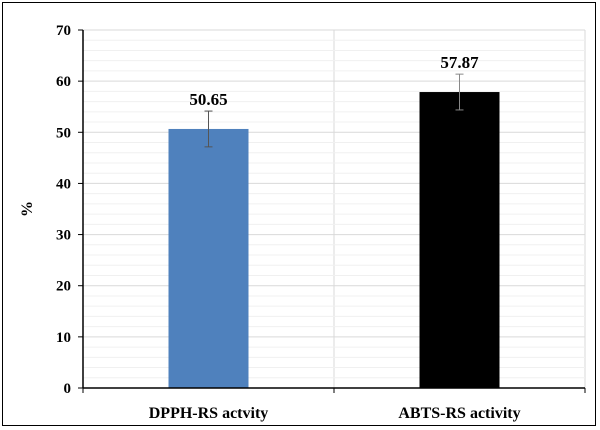 This screenshot has width=600, height=430. Describe the element at coordinates (459, 62) in the screenshot. I see `data-label-2: 57.87` at that location.